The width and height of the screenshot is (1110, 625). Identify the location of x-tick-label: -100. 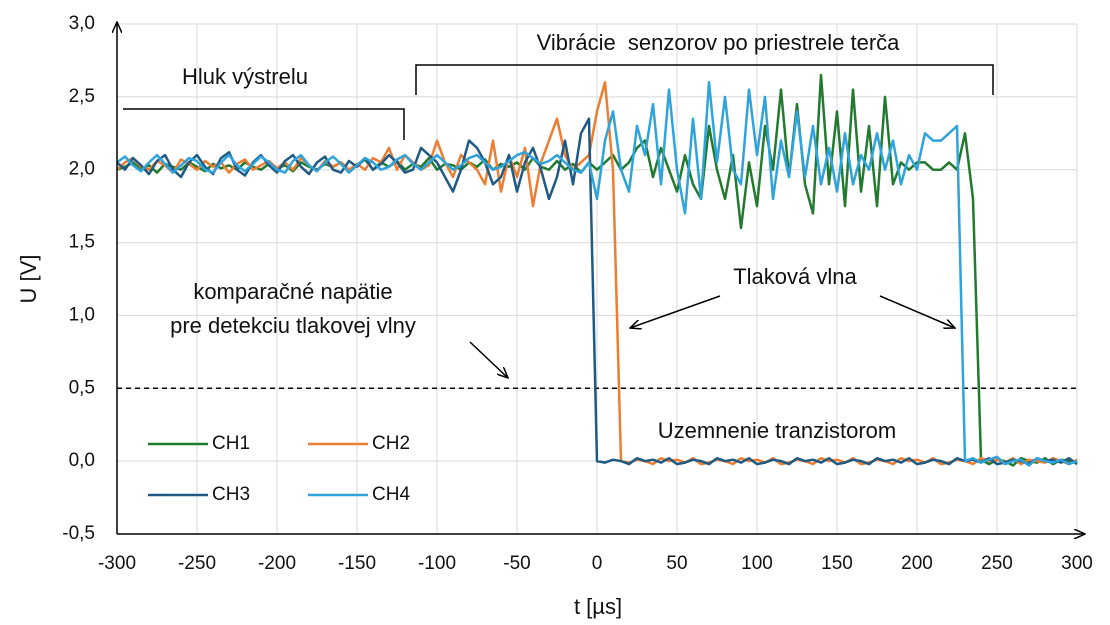
(437, 563).